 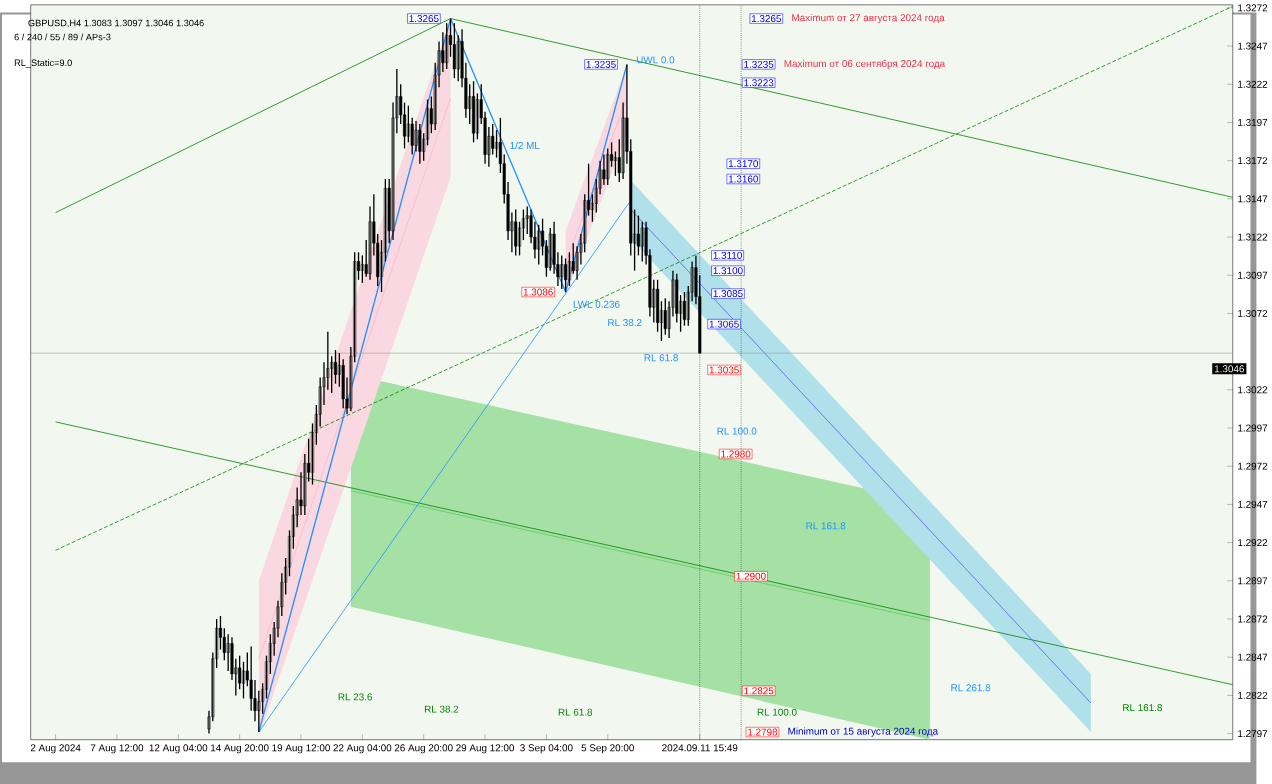 What do you see at coordinates (1253, 581) in the screenshot?
I see `y-tick-label: 1.2897` at bounding box center [1253, 581].